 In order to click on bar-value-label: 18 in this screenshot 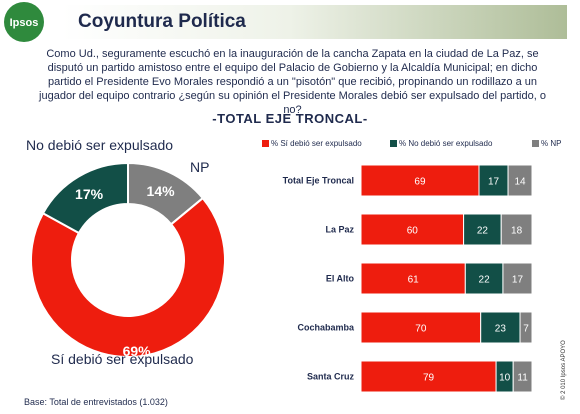, I will do `click(517, 231)`.